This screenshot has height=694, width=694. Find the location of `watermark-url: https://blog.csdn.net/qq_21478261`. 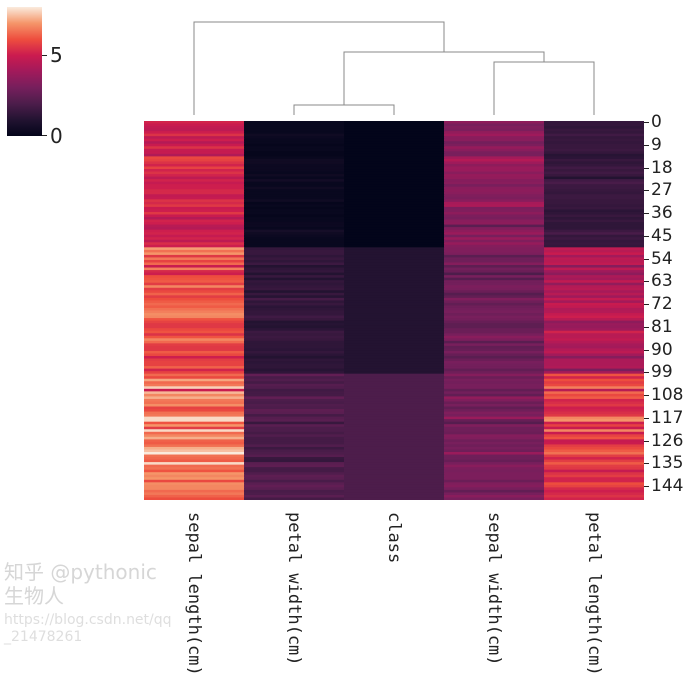

watermark-url: https://blog.csdn.net/qq_21478261 is located at coordinates (88, 628).